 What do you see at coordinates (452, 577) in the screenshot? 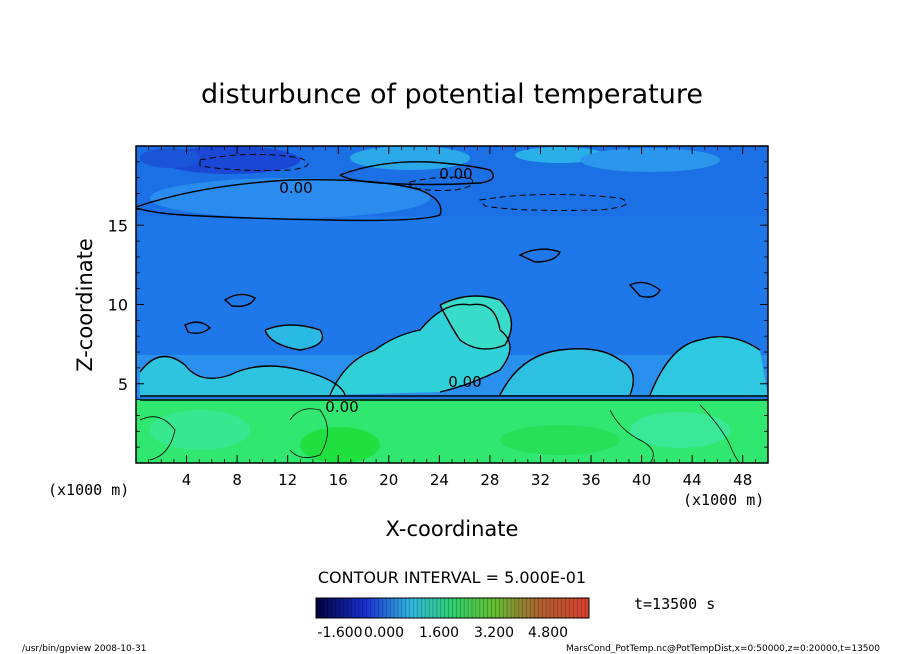
I see `contour-interval: CONTOUR INTERVAL = 5.000E-01` at bounding box center [452, 577].